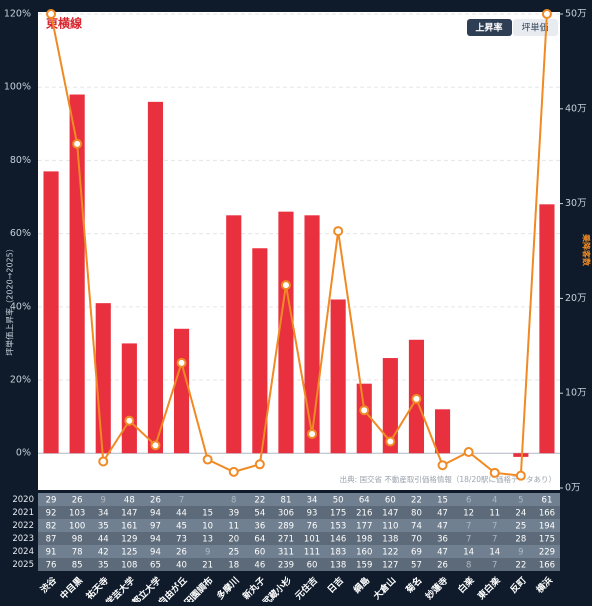 The image size is (592, 606). I want to click on table-cell: 175, so click(547, 540).